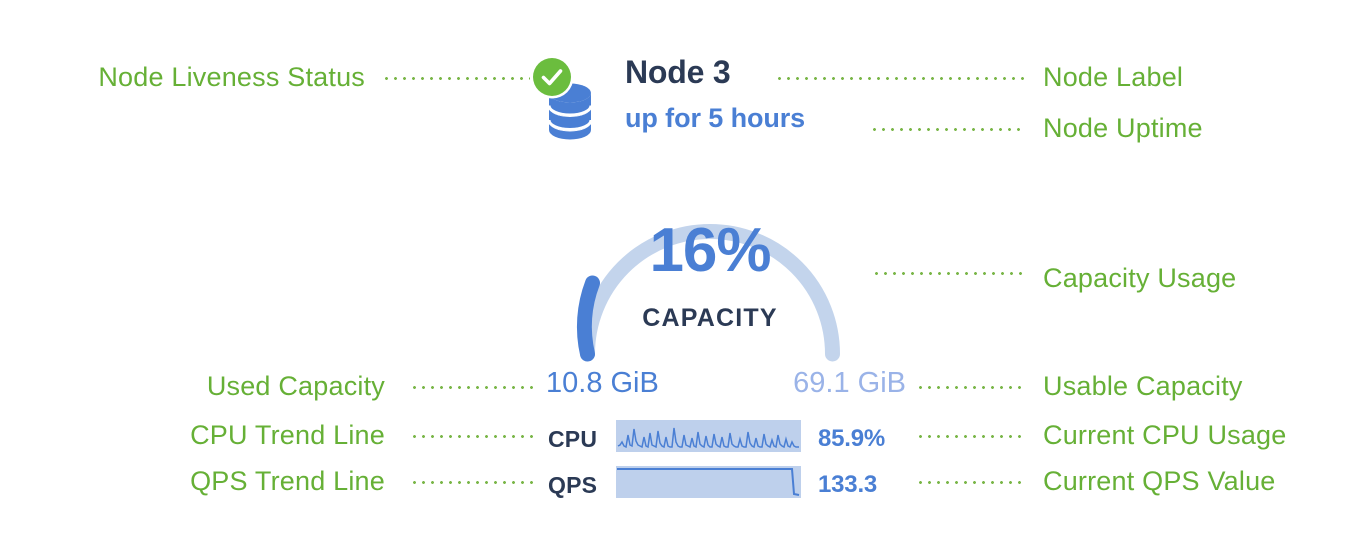 Image resolution: width=1348 pixels, height=548 pixels. What do you see at coordinates (848, 484) in the screenshot?
I see `qps-current-value: 133.3` at bounding box center [848, 484].